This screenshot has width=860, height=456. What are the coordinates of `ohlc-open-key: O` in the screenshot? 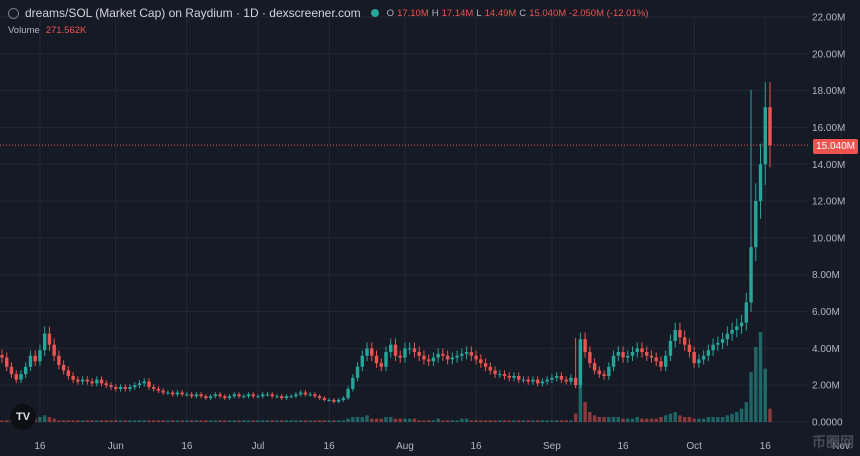 It's located at (390, 13).